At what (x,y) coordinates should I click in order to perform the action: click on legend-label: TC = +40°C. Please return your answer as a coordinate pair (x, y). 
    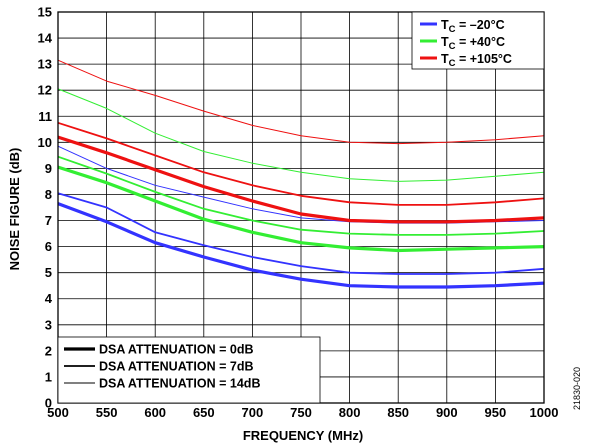
    Looking at the image, I should click on (473, 43).